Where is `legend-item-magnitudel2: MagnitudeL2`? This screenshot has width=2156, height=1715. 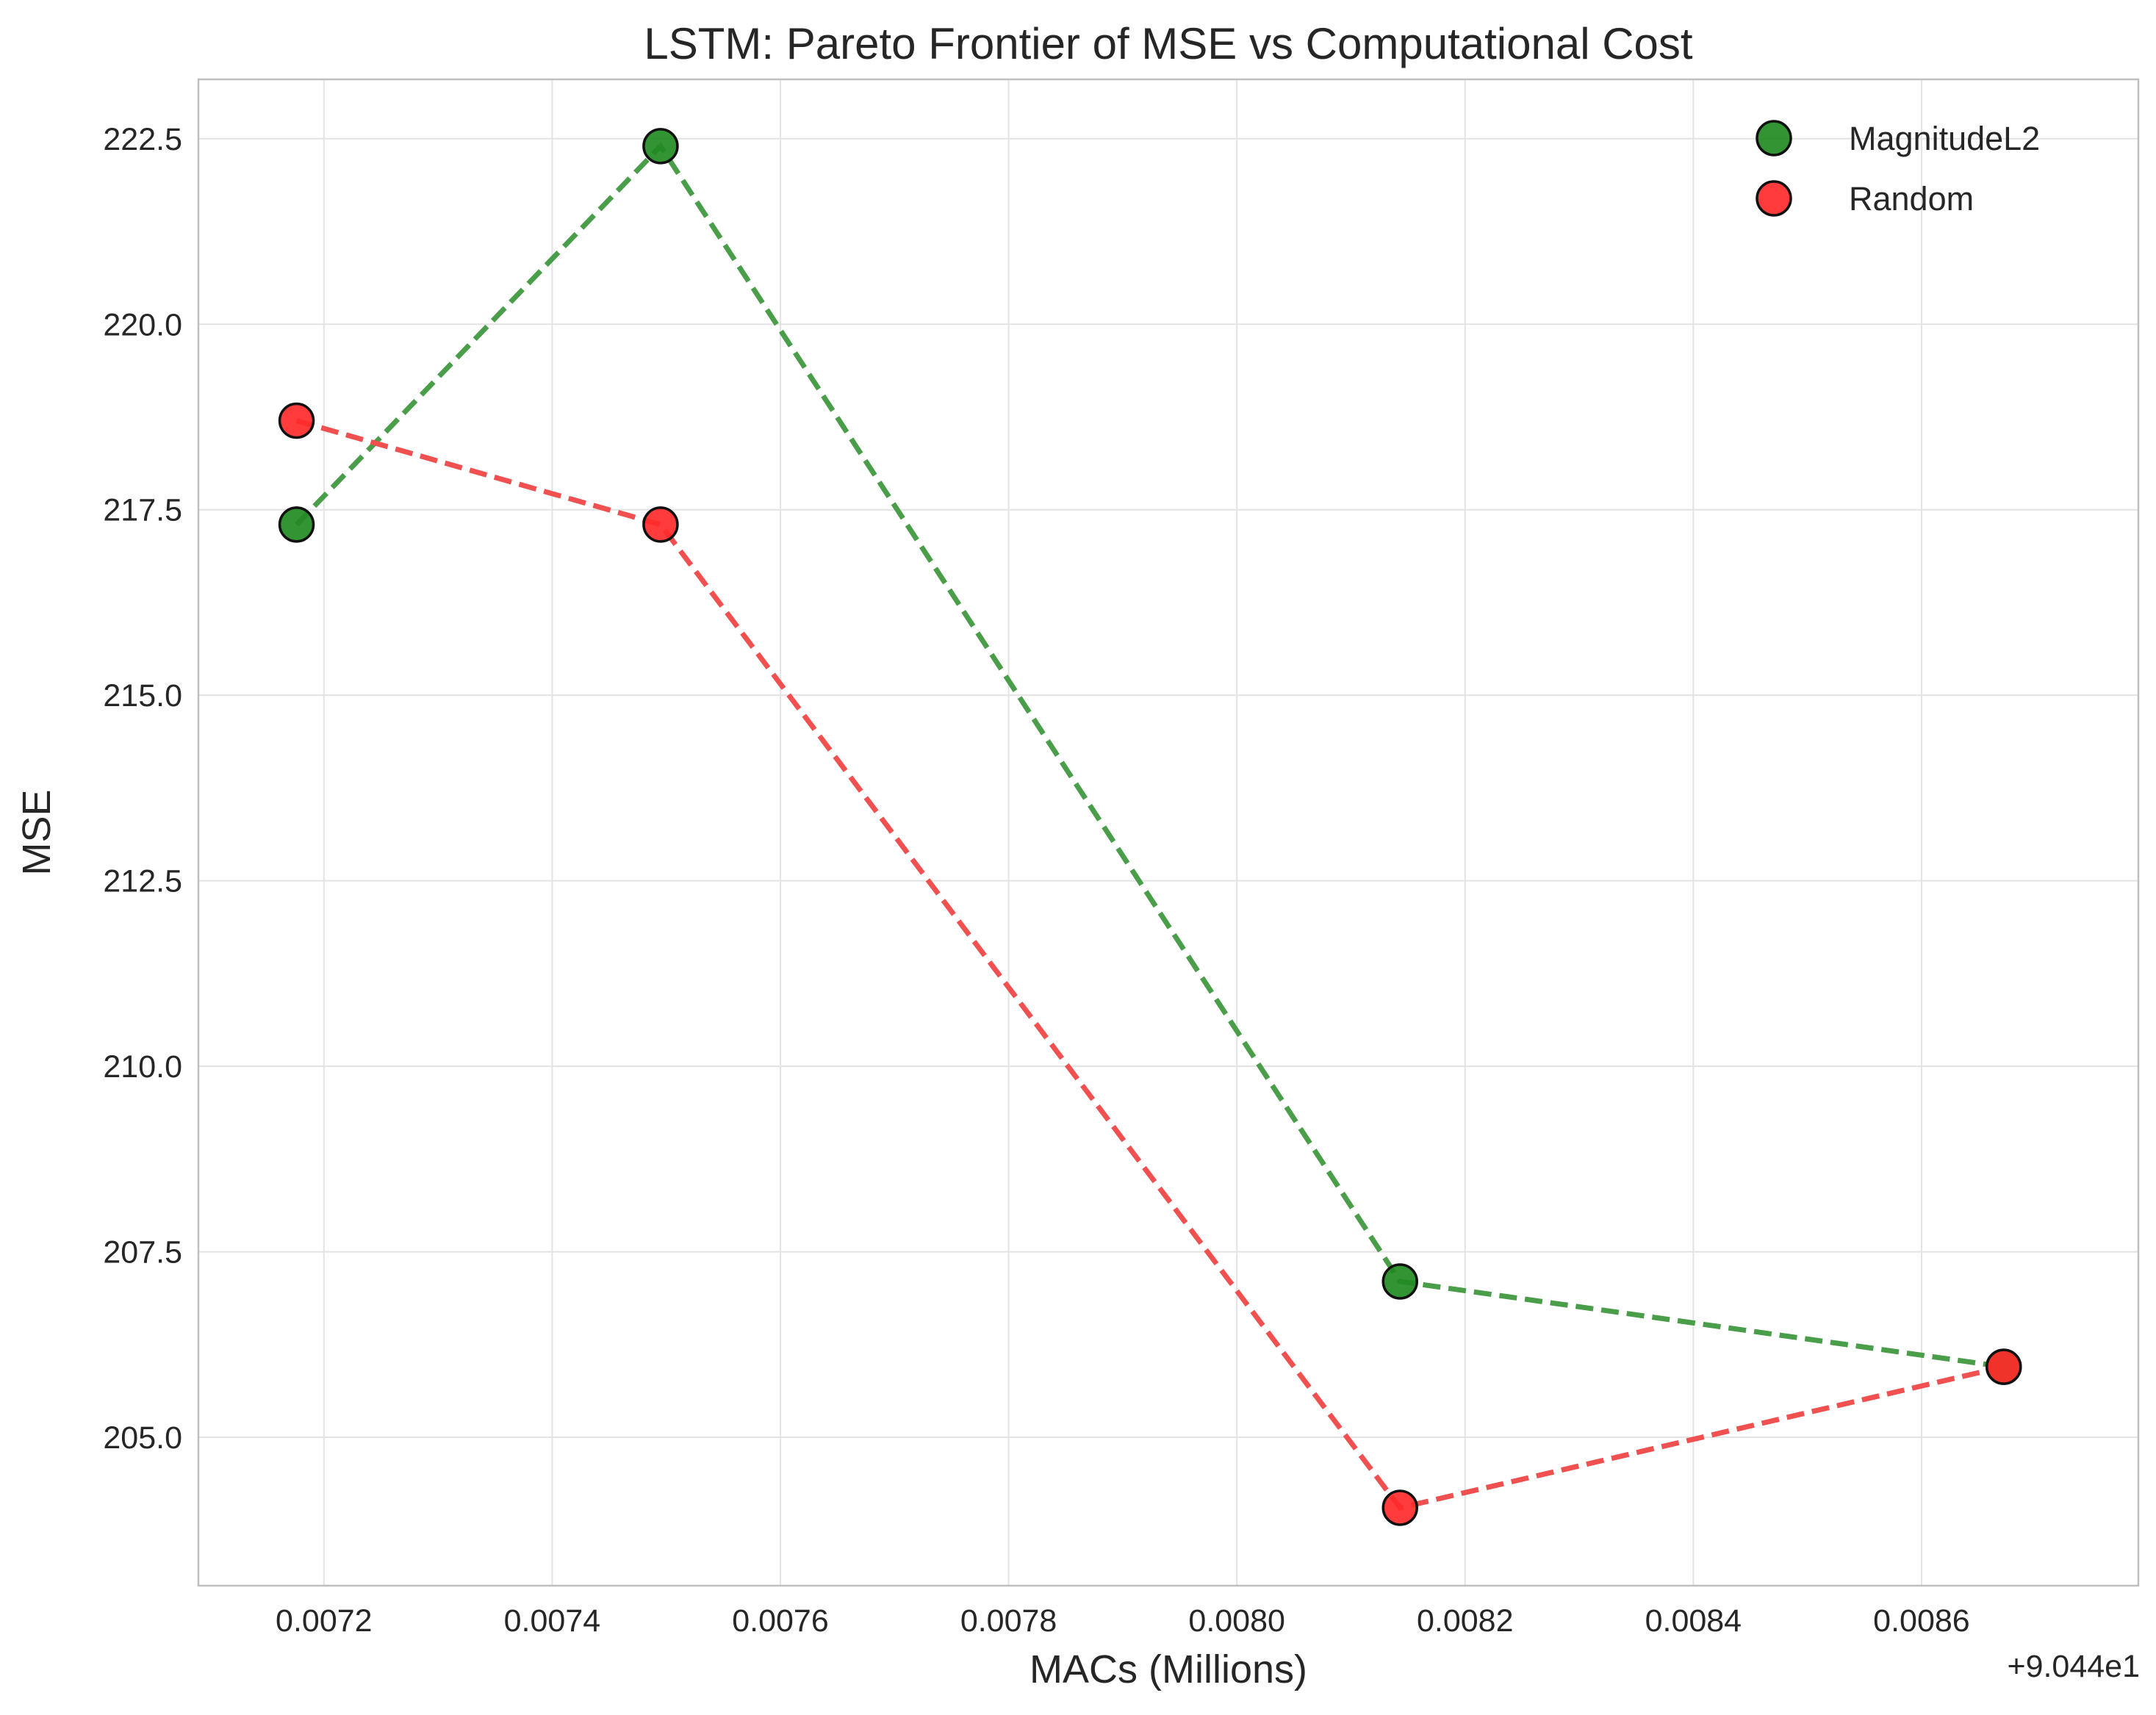
legend-item-magnitudel2: MagnitudeL2 is located at coordinates (1898, 139).